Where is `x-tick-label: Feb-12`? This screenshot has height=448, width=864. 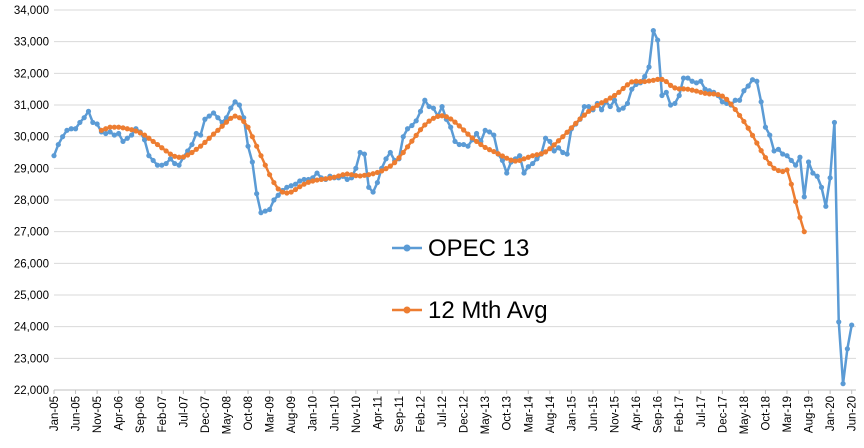
x-tick-label: Feb-12 is located at coordinates (422, 414).